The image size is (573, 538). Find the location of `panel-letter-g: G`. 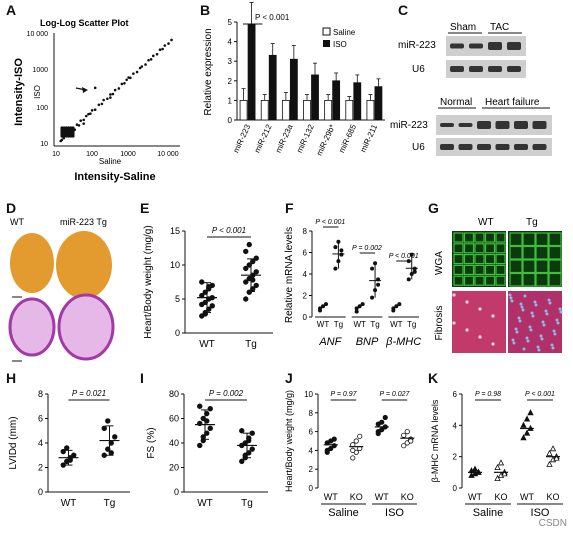

panel-letter-g: G is located at coordinates (433, 208).